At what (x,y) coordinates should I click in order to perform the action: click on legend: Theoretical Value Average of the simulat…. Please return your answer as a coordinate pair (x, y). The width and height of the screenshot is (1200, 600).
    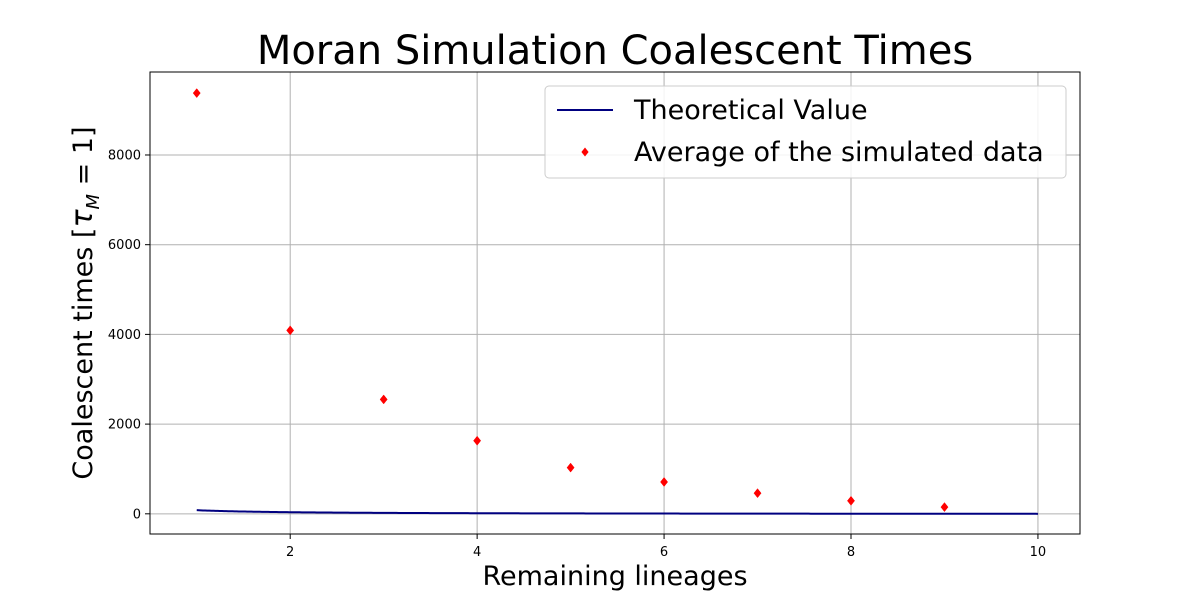
    Looking at the image, I should click on (805, 132).